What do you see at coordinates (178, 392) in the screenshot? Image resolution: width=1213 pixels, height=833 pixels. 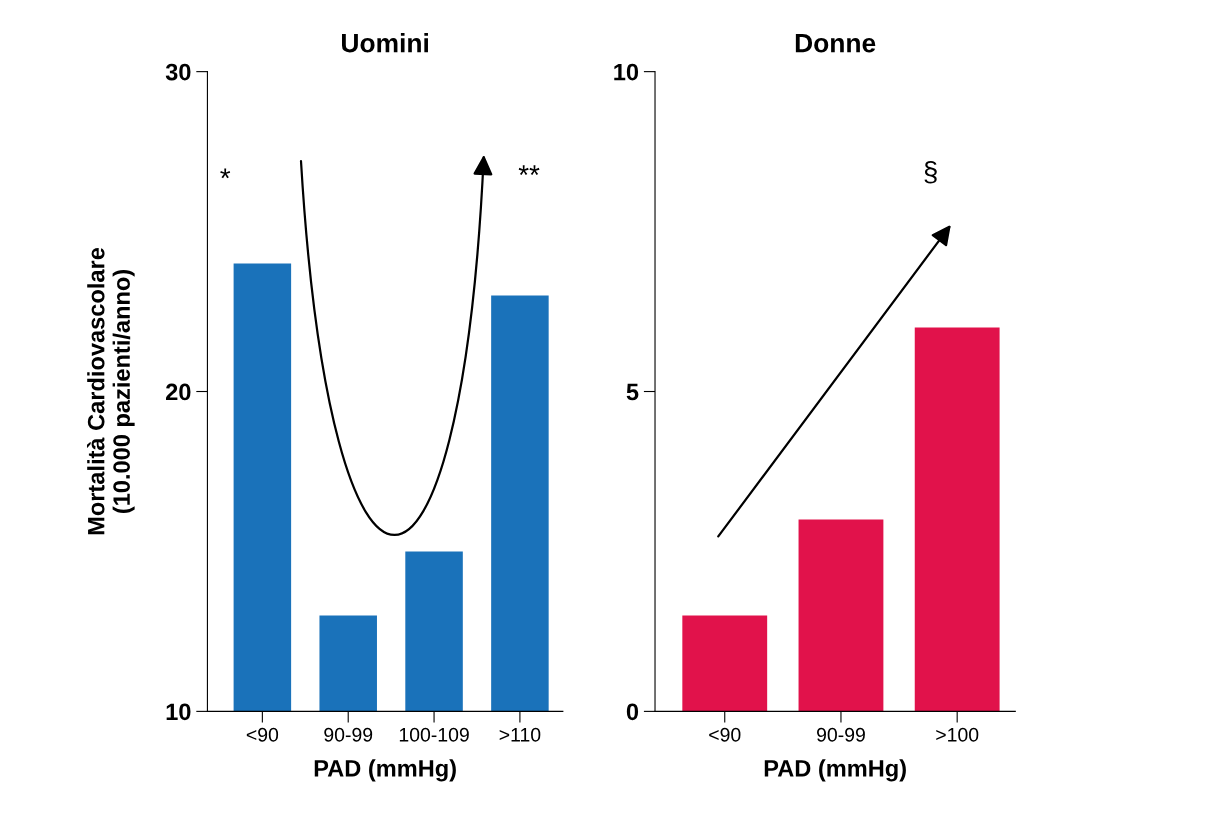 I see `y-tick-label: 20` at bounding box center [178, 392].